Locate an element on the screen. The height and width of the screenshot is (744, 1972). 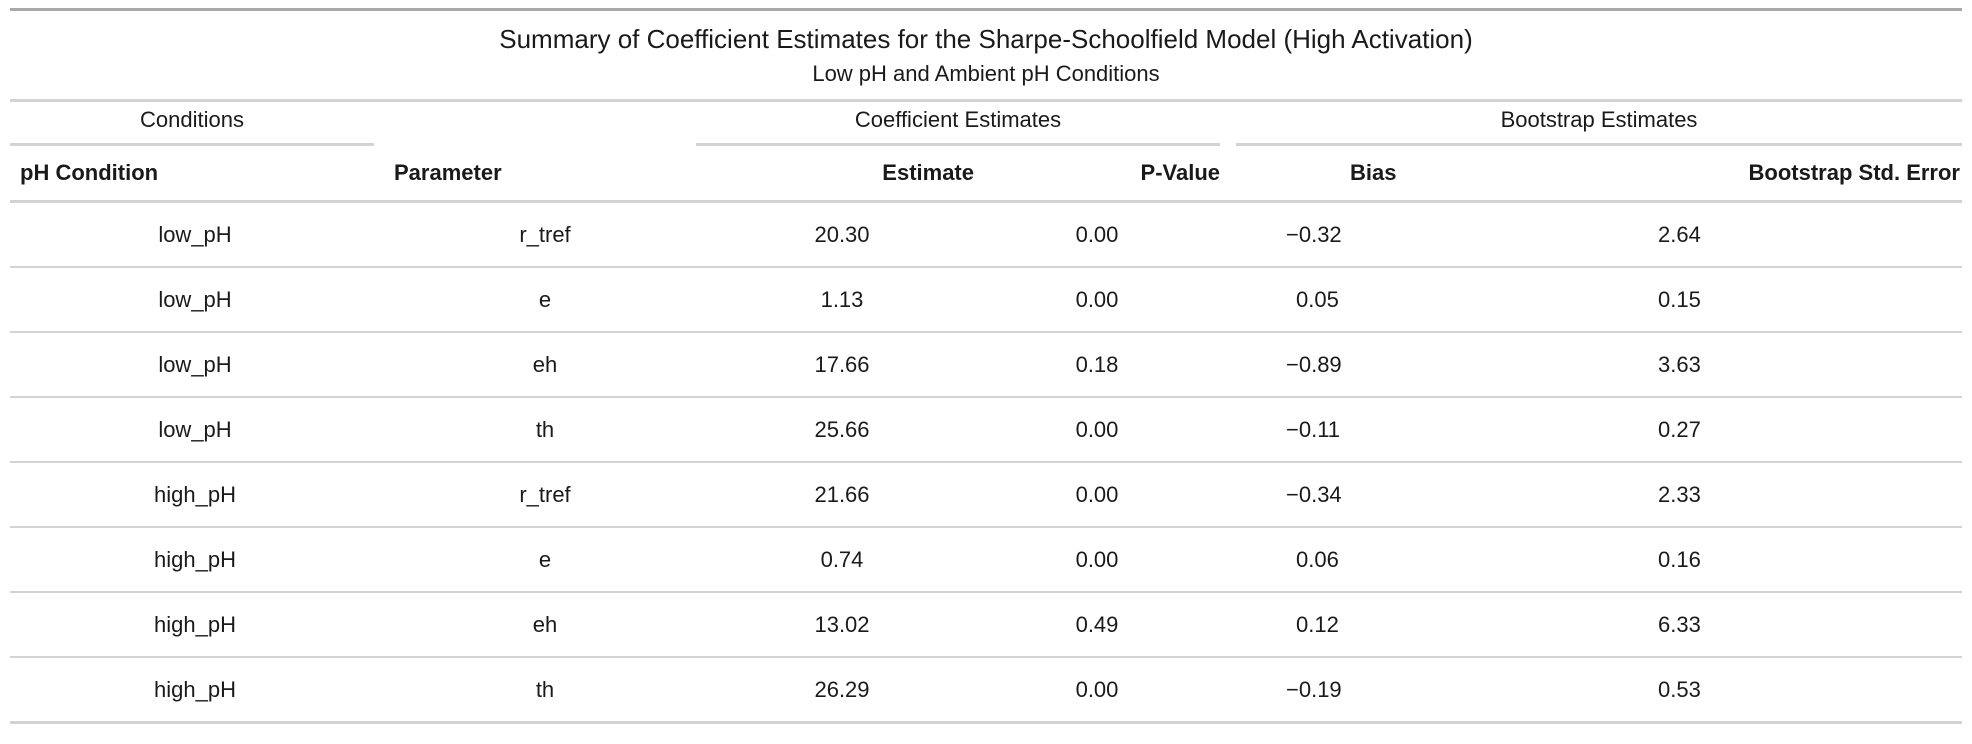
cell-estimate: 0.74 is located at coordinates (842, 559).